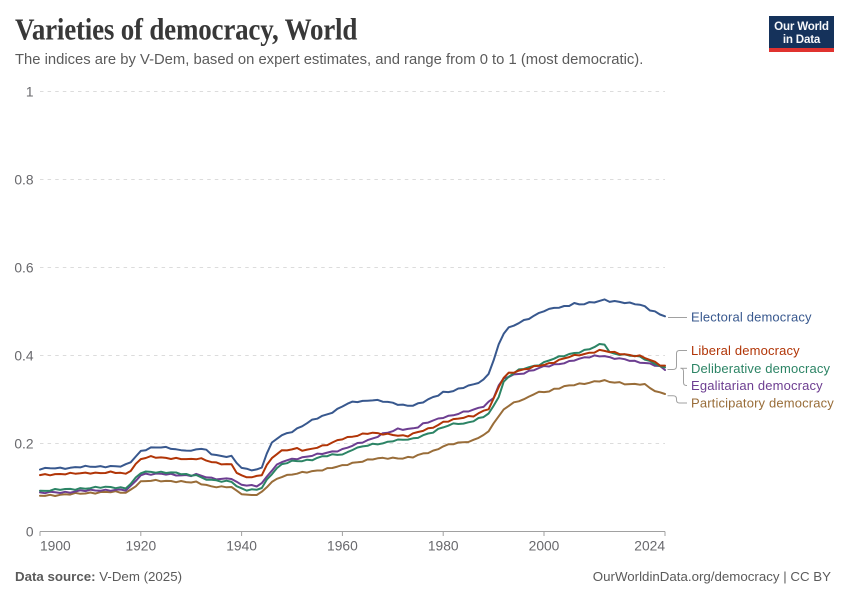  I want to click on svg-text: Electoral democracy, so click(751, 317).